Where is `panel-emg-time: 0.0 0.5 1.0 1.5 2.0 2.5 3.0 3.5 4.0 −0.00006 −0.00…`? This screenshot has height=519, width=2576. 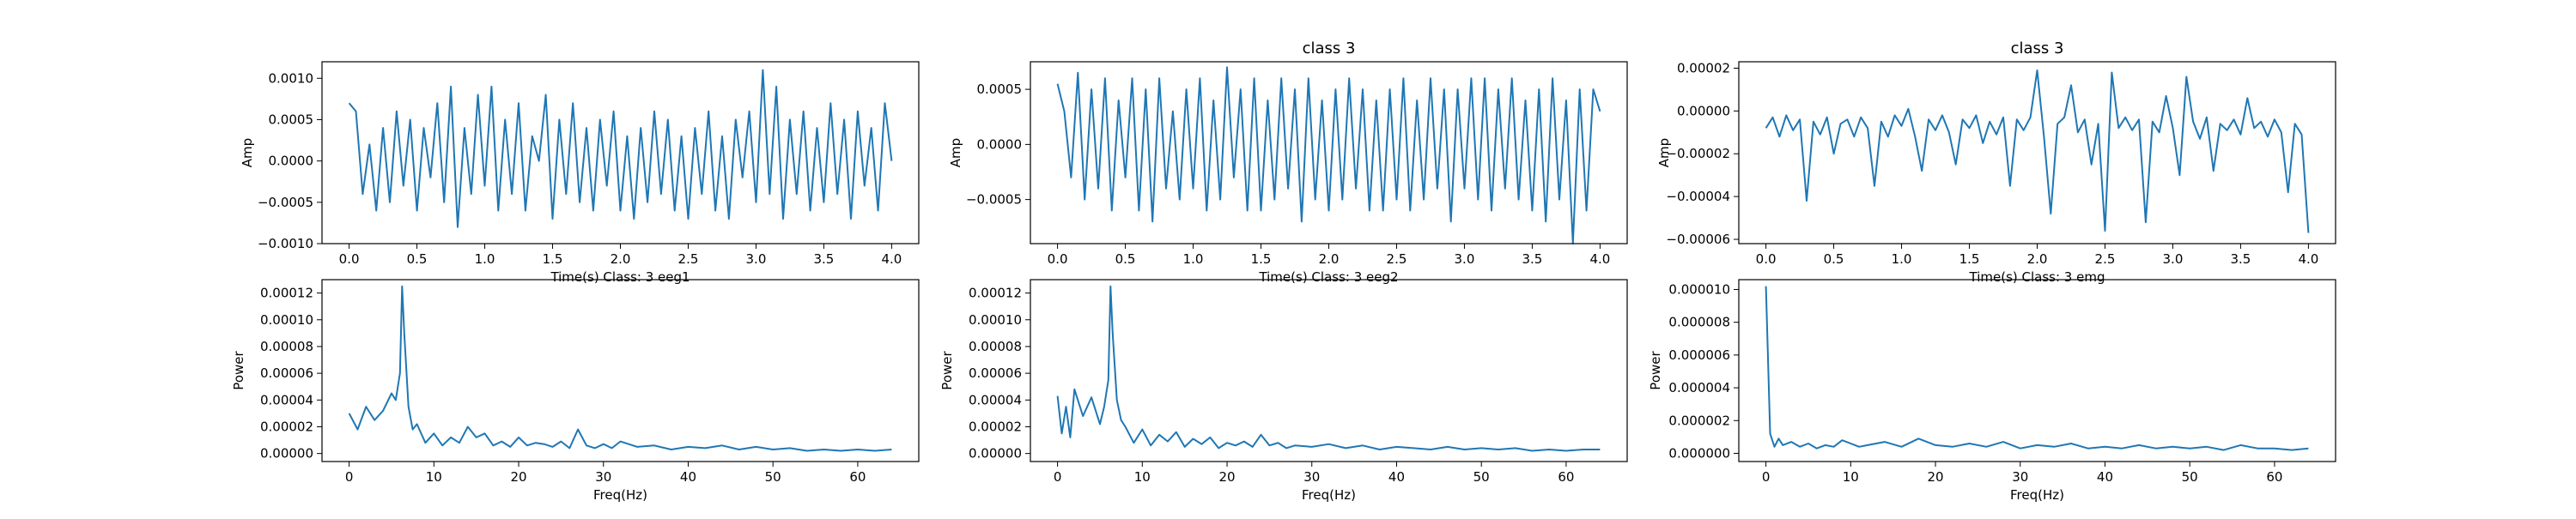
panel-emg-time: 0.0 0.5 1.0 1.5 2.0 2.5 3.0 3.5 4.0 −0.00006 −0.00… is located at coordinates (1996, 162).